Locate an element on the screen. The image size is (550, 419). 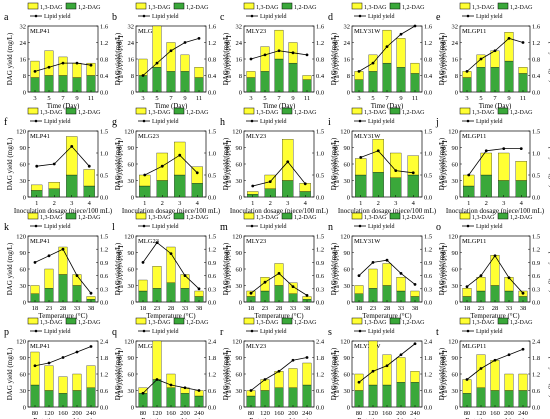
panel-letter: d is located at coordinates (330, 17).